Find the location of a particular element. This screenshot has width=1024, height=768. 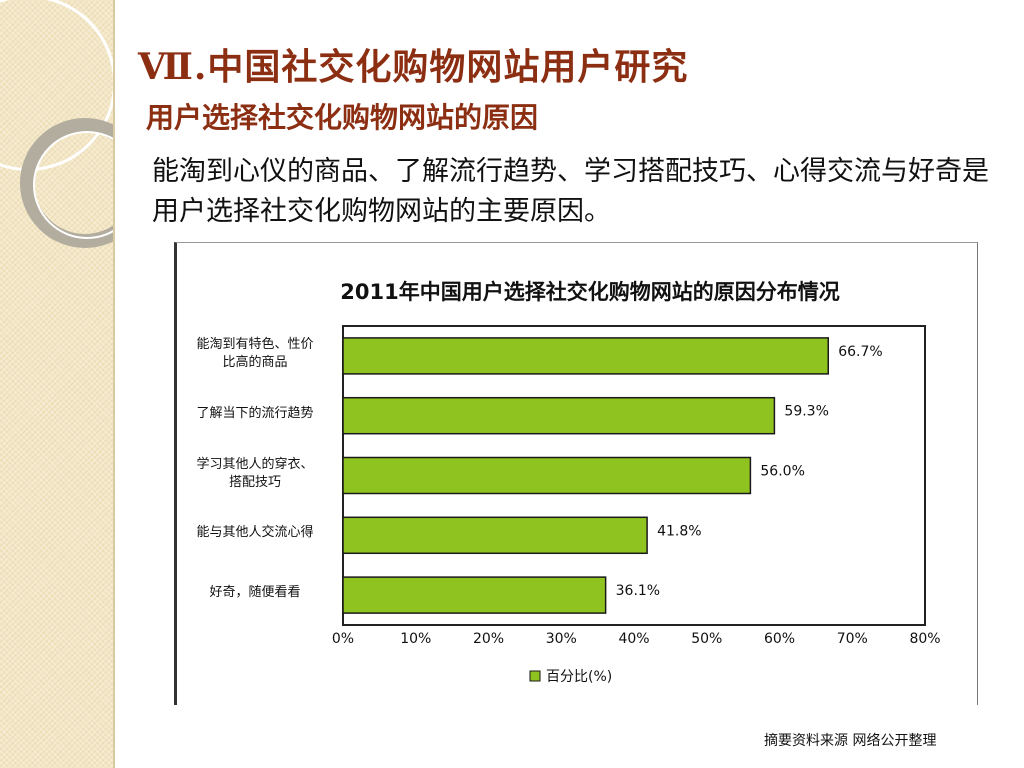

category-label-line: 搭配技巧 is located at coordinates (254, 482).